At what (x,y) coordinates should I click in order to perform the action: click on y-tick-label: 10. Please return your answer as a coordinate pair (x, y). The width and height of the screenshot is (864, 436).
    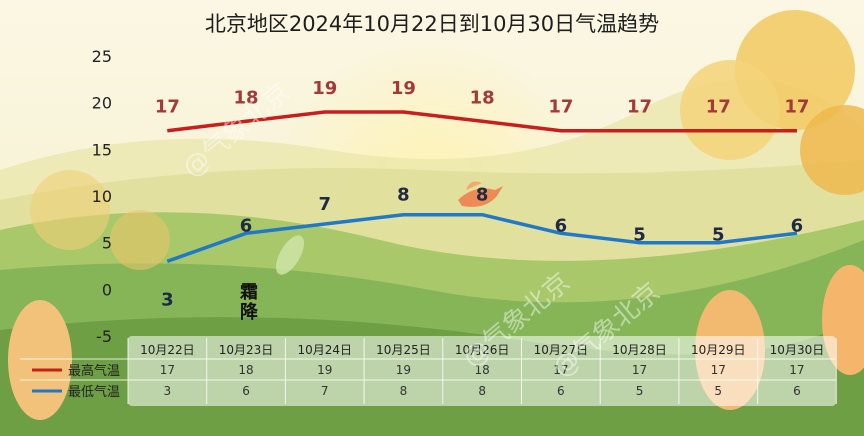
    Looking at the image, I should click on (102, 196).